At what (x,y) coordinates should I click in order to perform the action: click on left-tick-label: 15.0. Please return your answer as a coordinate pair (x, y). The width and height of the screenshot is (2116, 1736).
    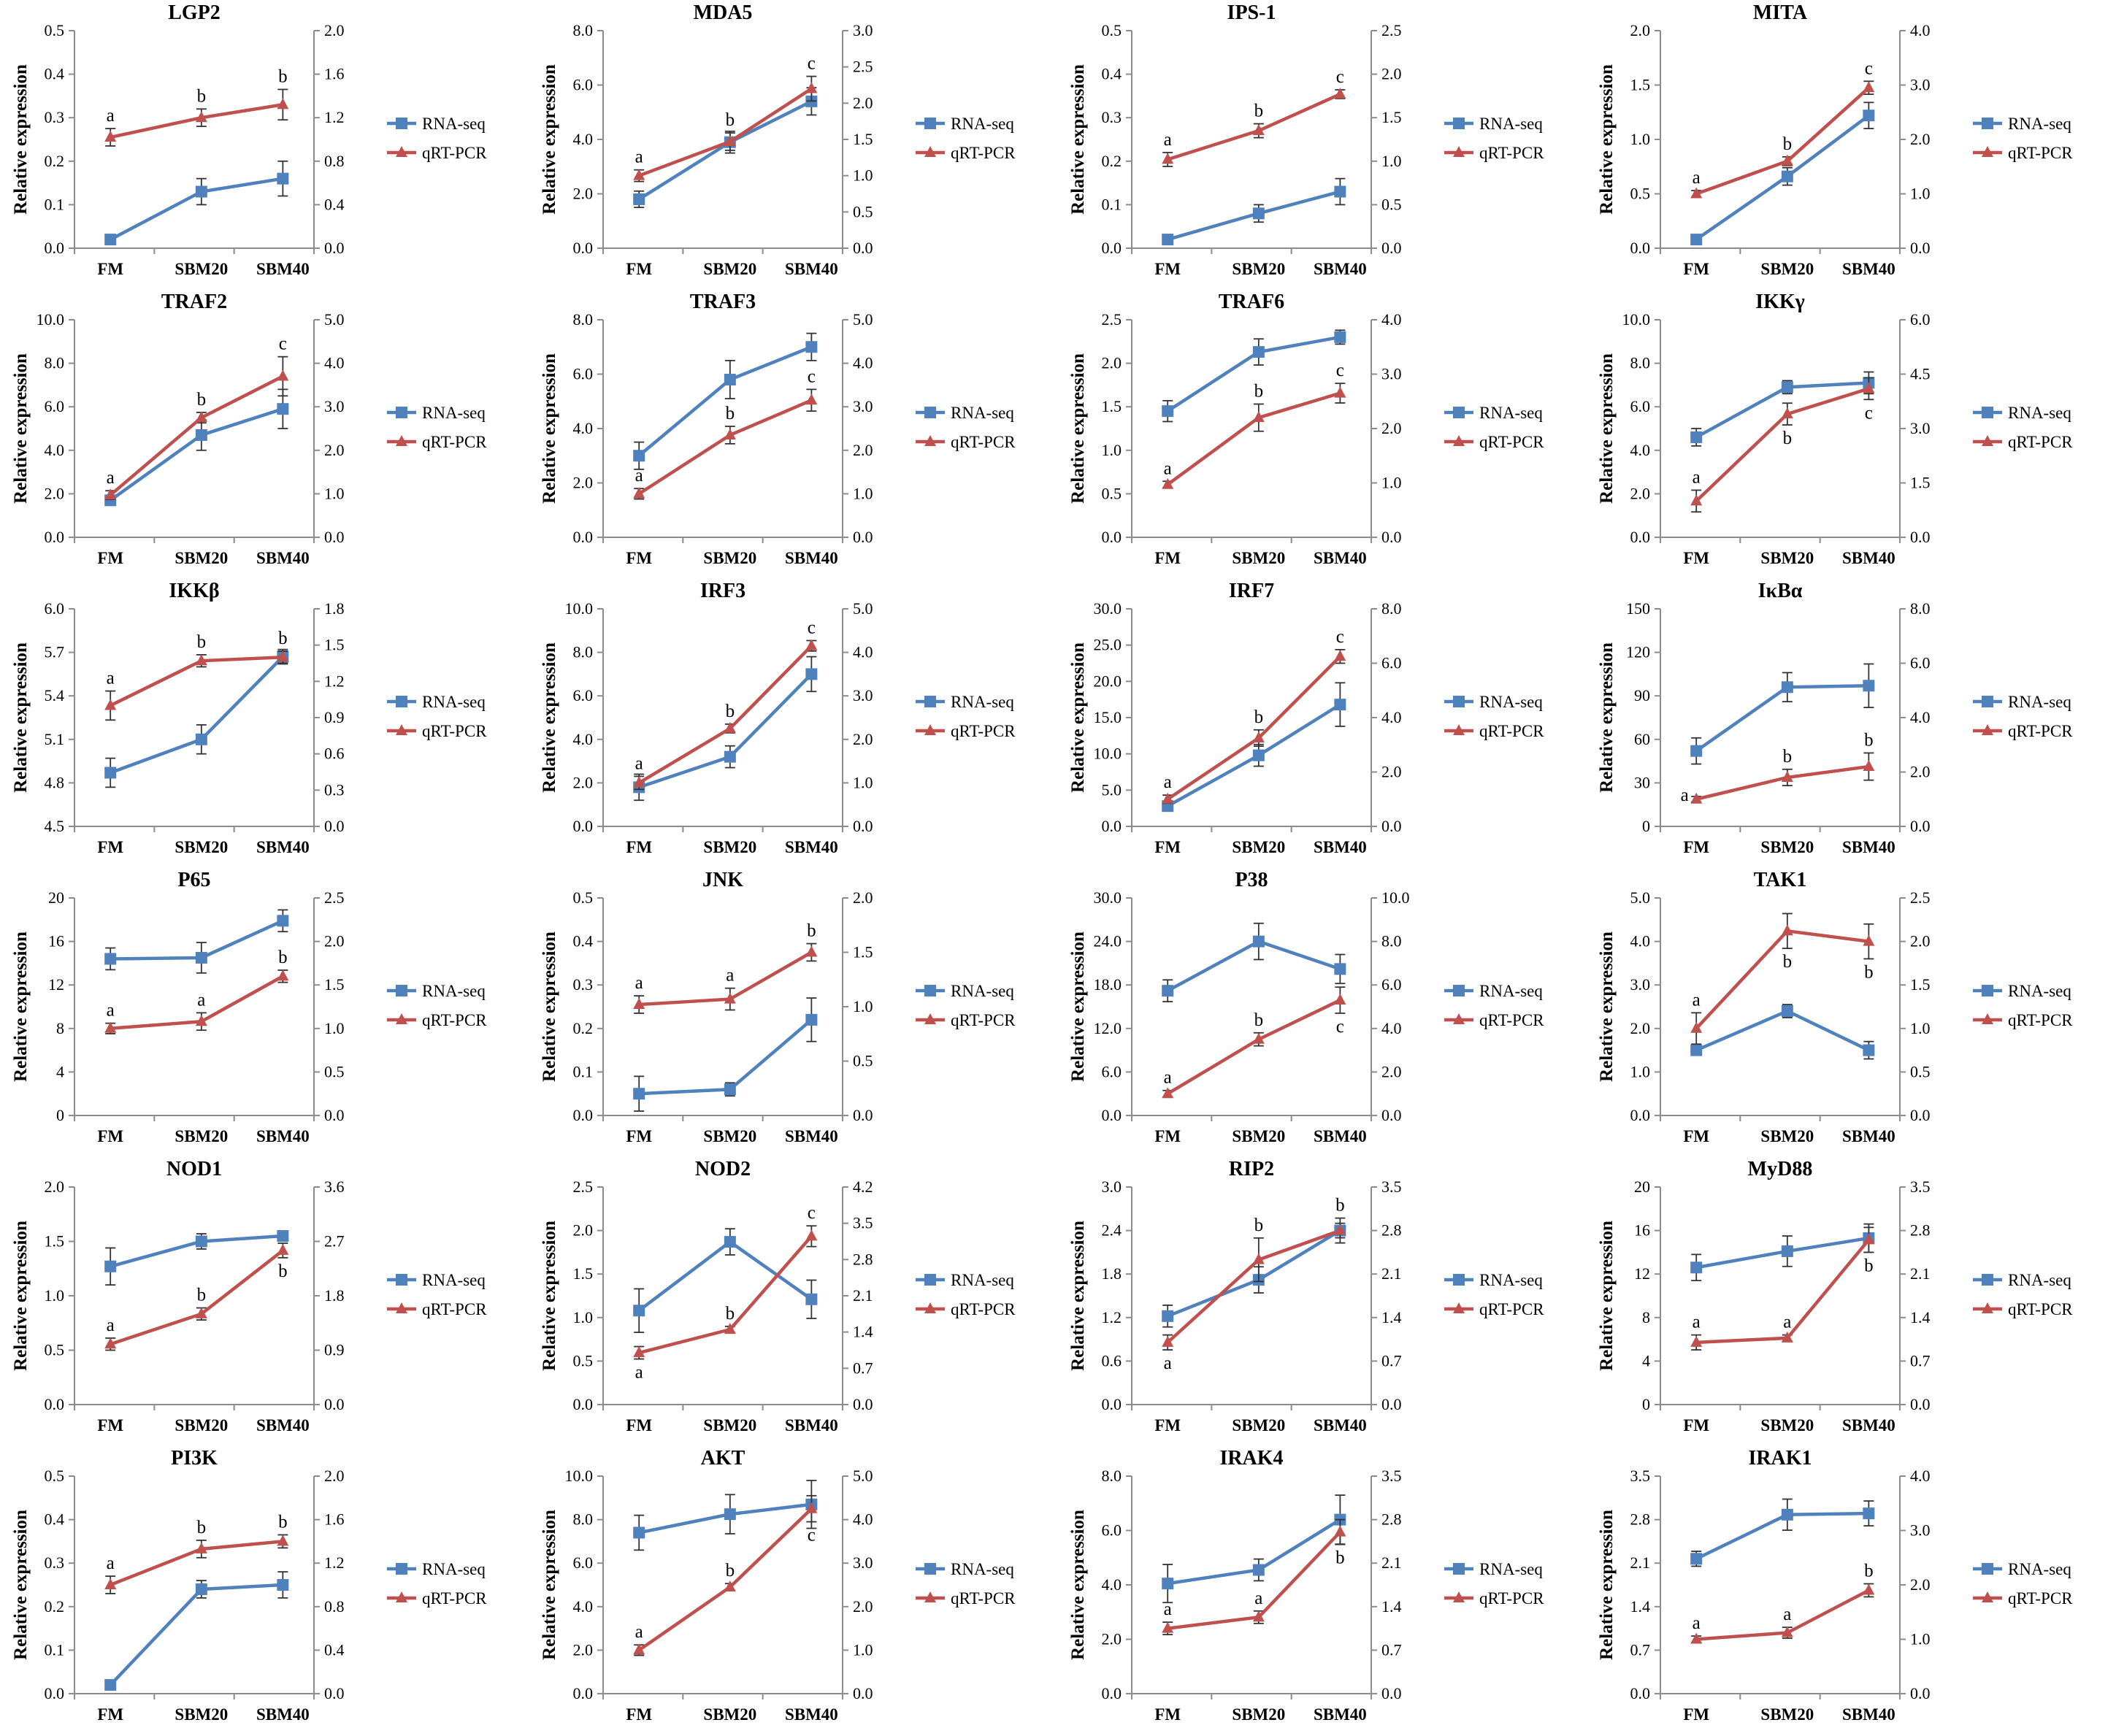
    Looking at the image, I should click on (1108, 717).